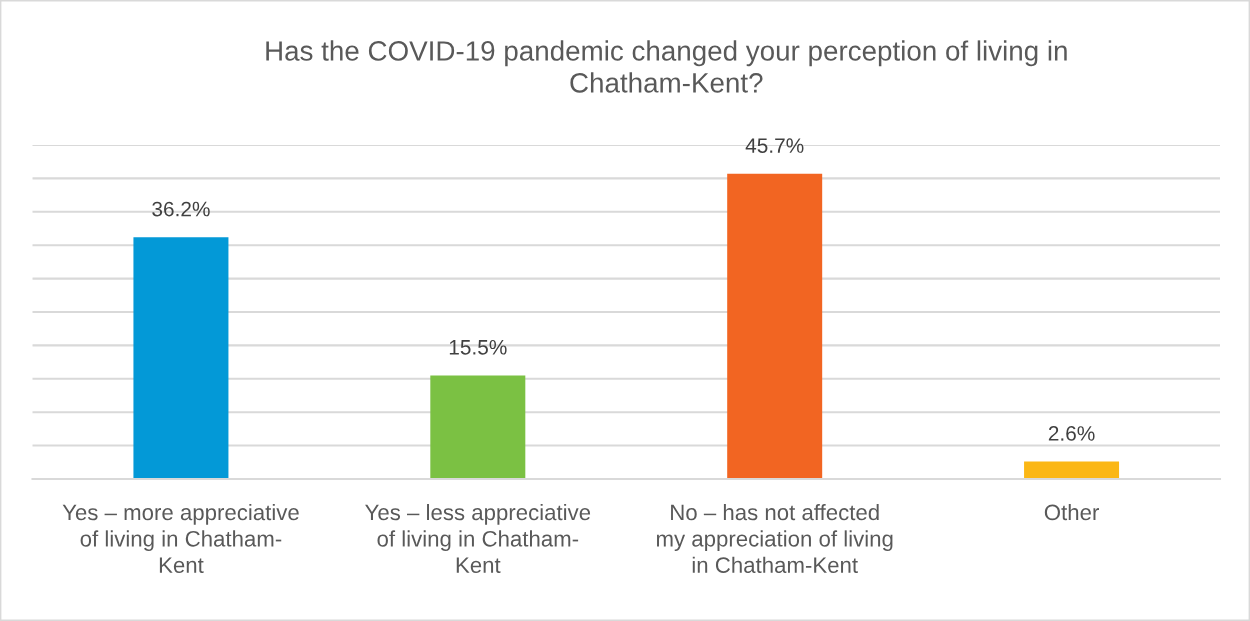 Image resolution: width=1250 pixels, height=621 pixels. What do you see at coordinates (478, 538) in the screenshot?
I see `x-tick-label: Yes – less appreciative of living in Chatham-Kent` at bounding box center [478, 538].